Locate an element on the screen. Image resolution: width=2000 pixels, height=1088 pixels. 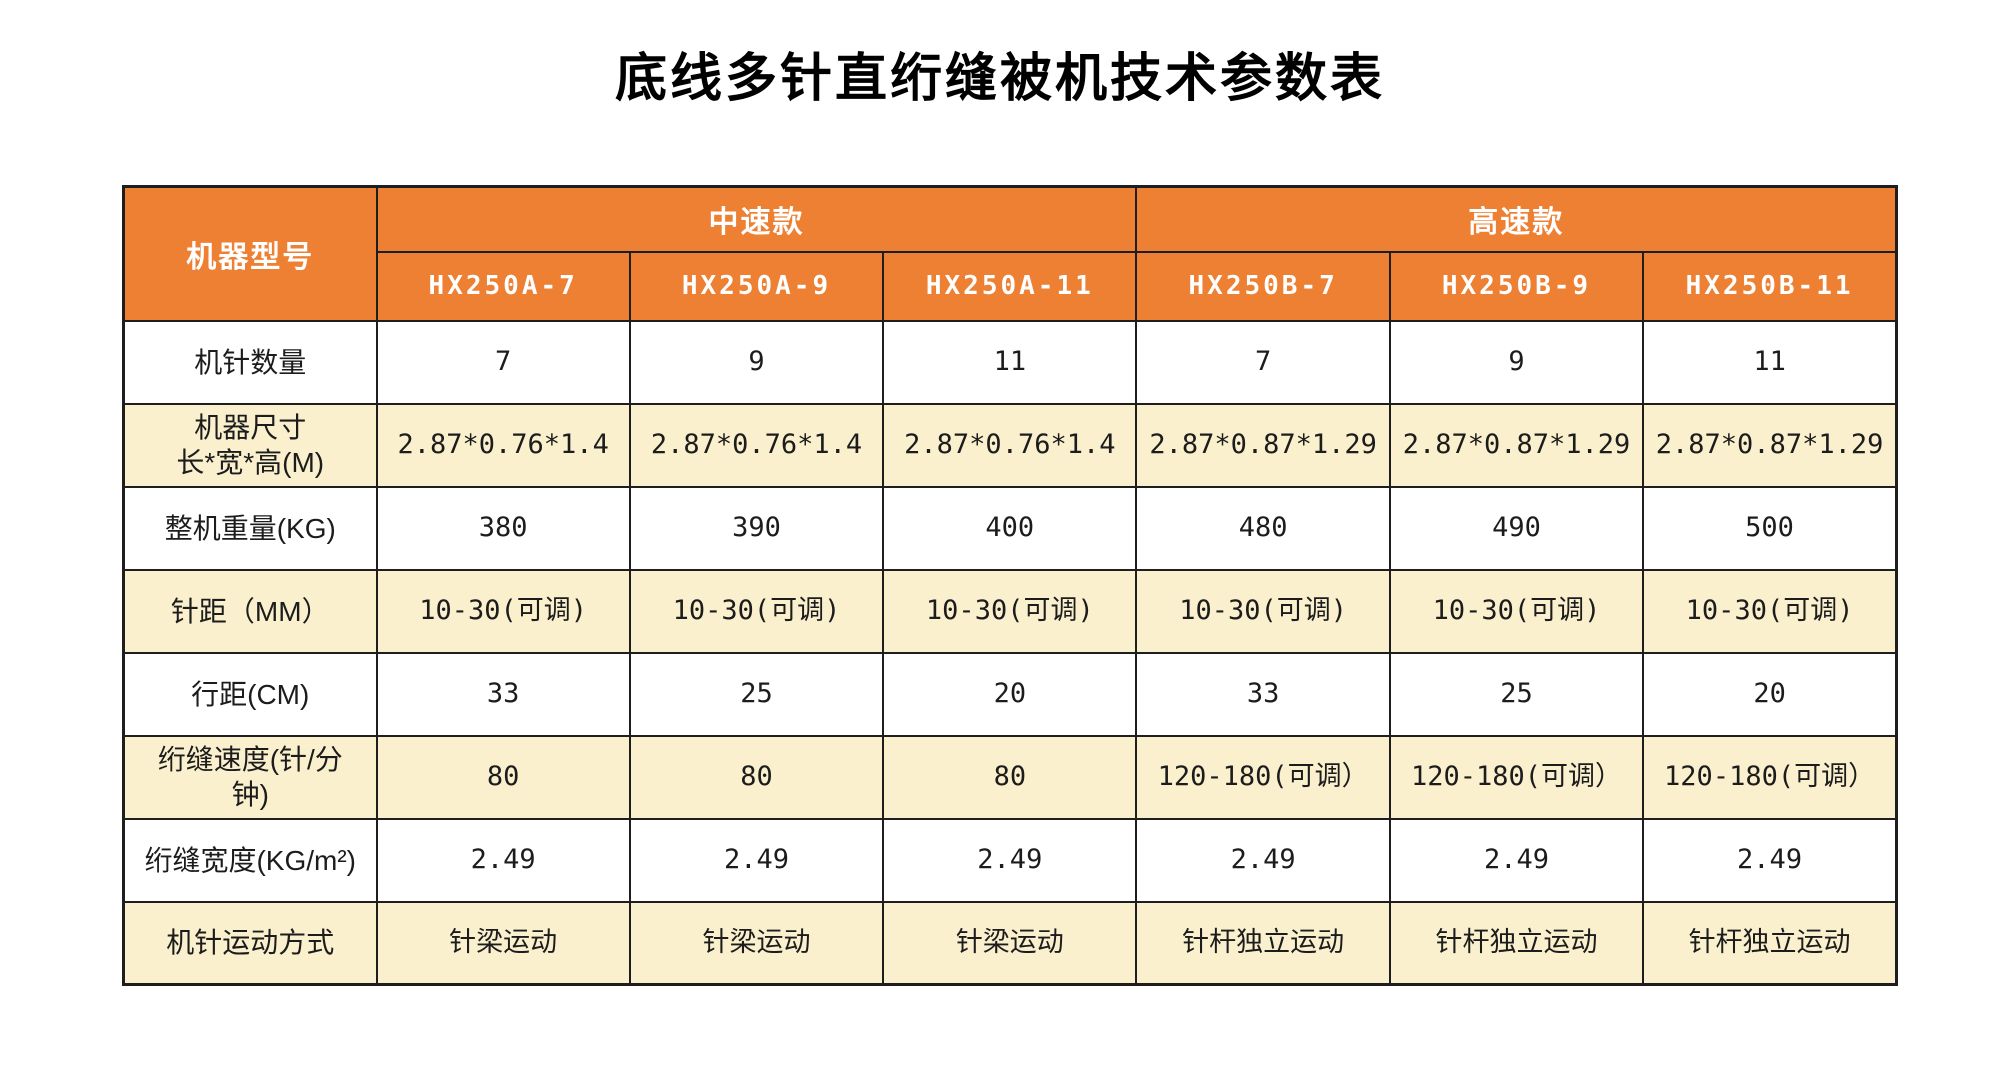
data-cell: 380 is located at coordinates (503, 528).